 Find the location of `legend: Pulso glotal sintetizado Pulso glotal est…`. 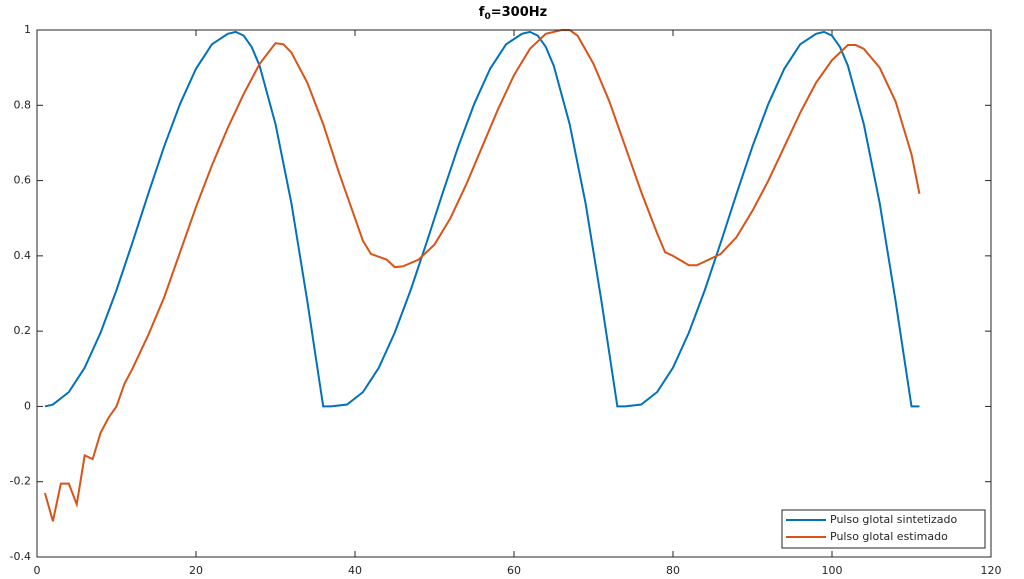

legend: Pulso glotal sintetizado Pulso glotal est… is located at coordinates (883, 529).